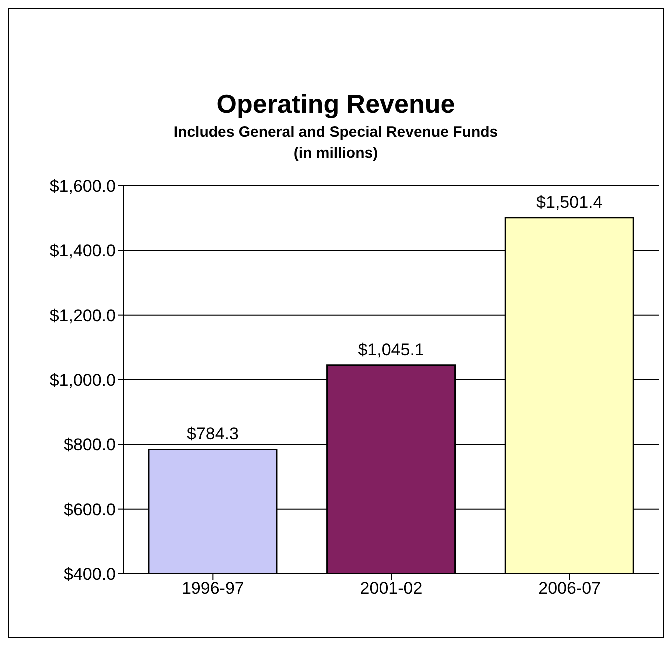  I want to click on y-tick-label: $1,600.0, so click(83, 186).